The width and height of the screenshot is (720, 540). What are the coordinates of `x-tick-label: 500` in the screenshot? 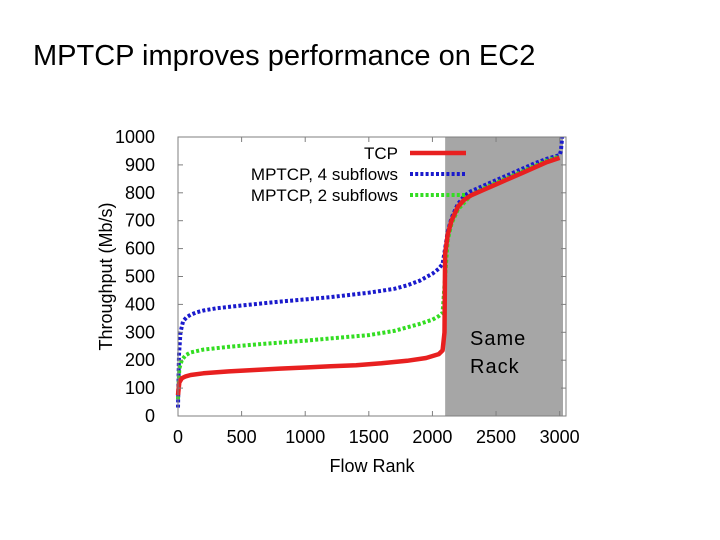 It's located at (242, 437).